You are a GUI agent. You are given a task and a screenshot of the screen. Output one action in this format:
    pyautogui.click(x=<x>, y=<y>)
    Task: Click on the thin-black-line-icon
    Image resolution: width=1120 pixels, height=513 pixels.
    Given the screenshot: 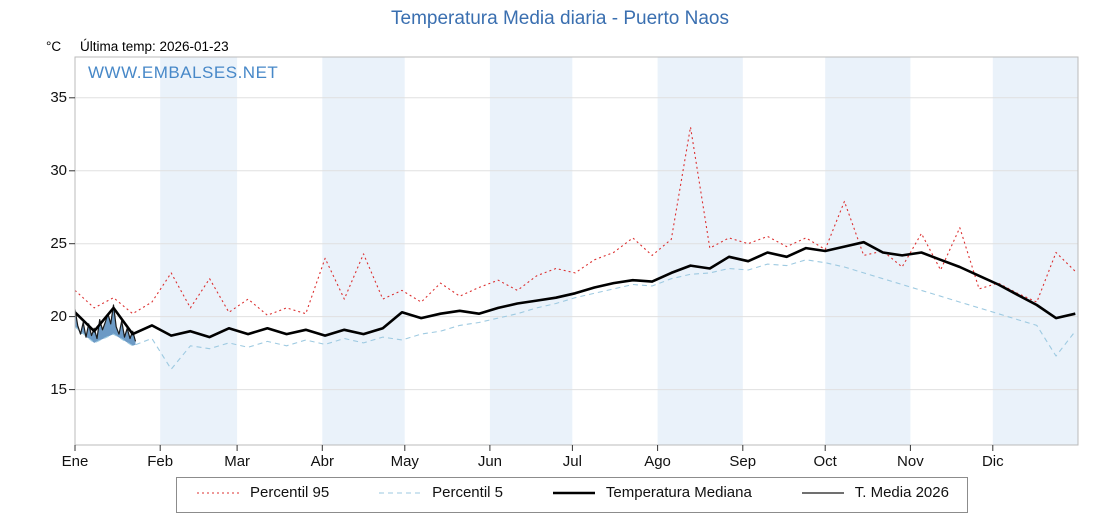 What is the action you would take?
    pyautogui.click(x=822, y=492)
    